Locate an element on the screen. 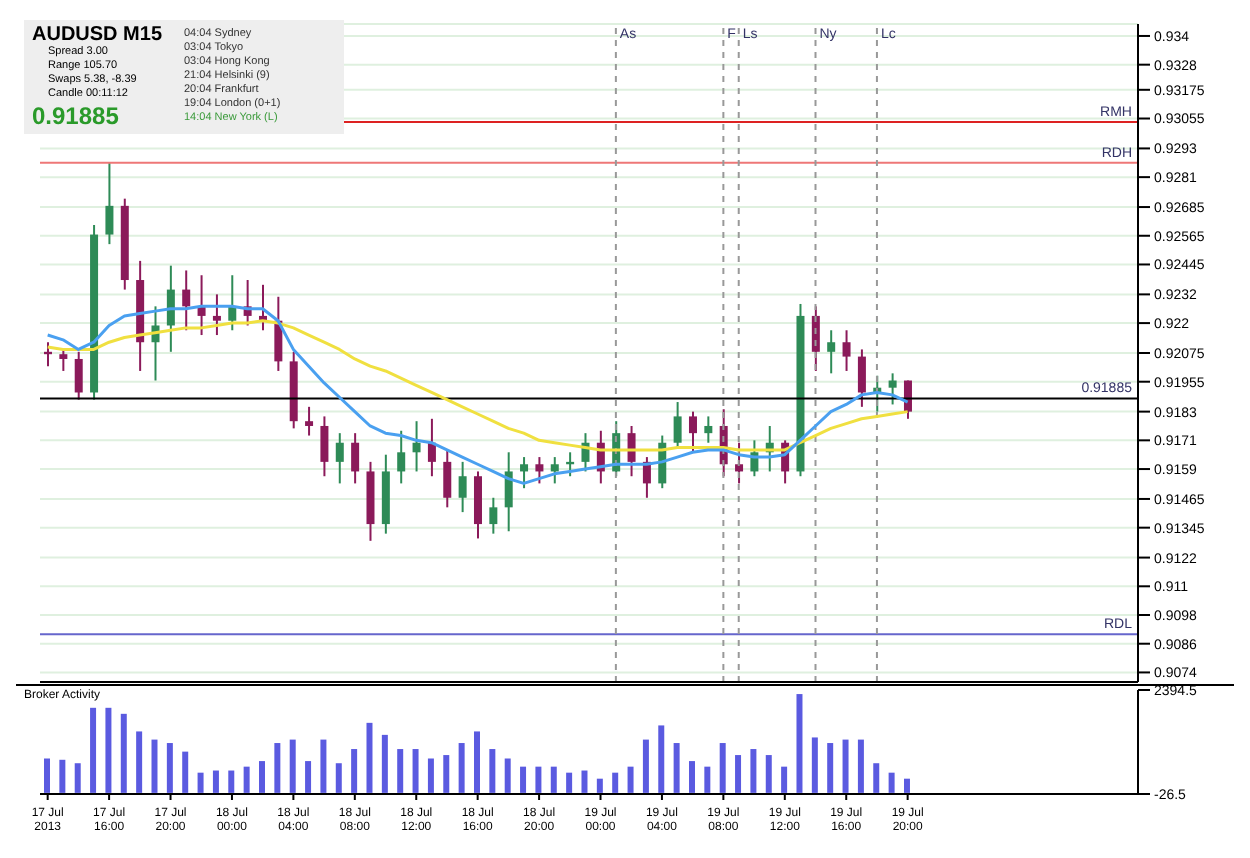  annotation: 0.91885 is located at coordinates (76, 116).